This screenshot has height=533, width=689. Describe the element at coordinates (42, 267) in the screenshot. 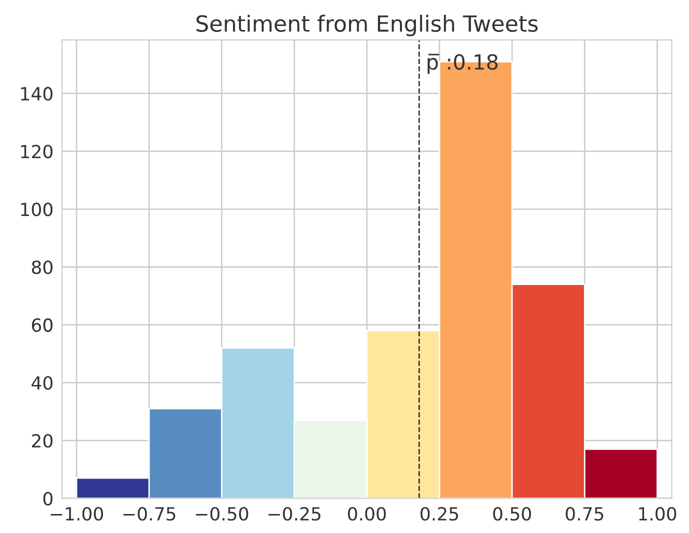

I see `y-tick-label: 80` at that location.